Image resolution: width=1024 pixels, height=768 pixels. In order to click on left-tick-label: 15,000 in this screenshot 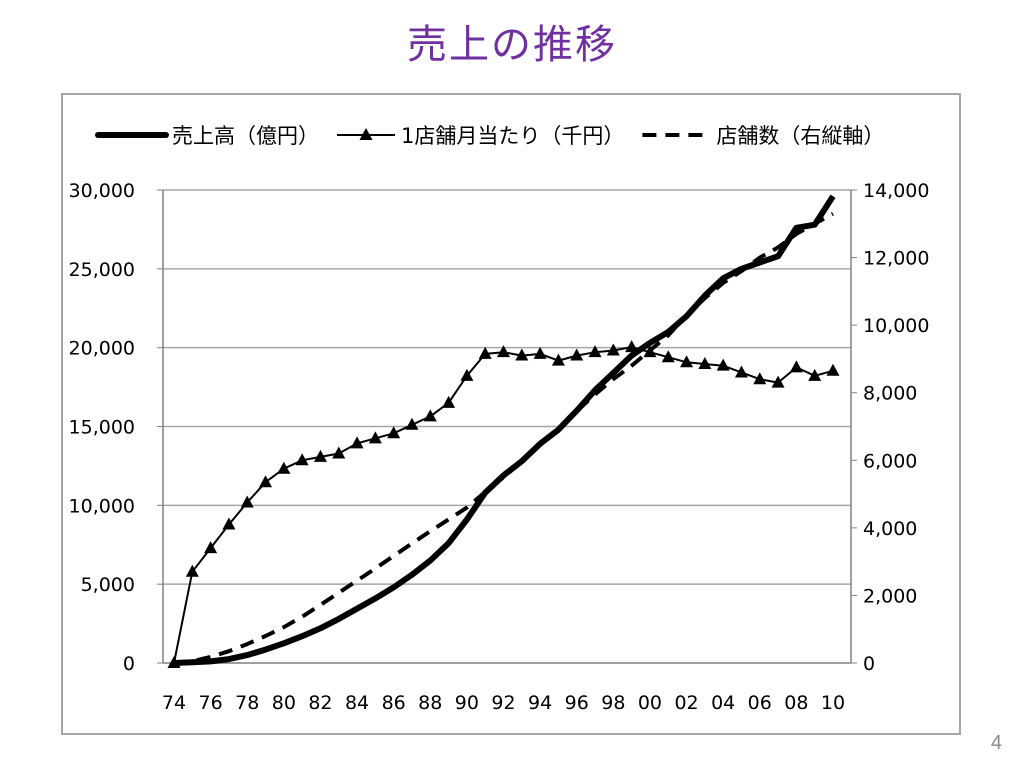, I will do `click(102, 428)`.